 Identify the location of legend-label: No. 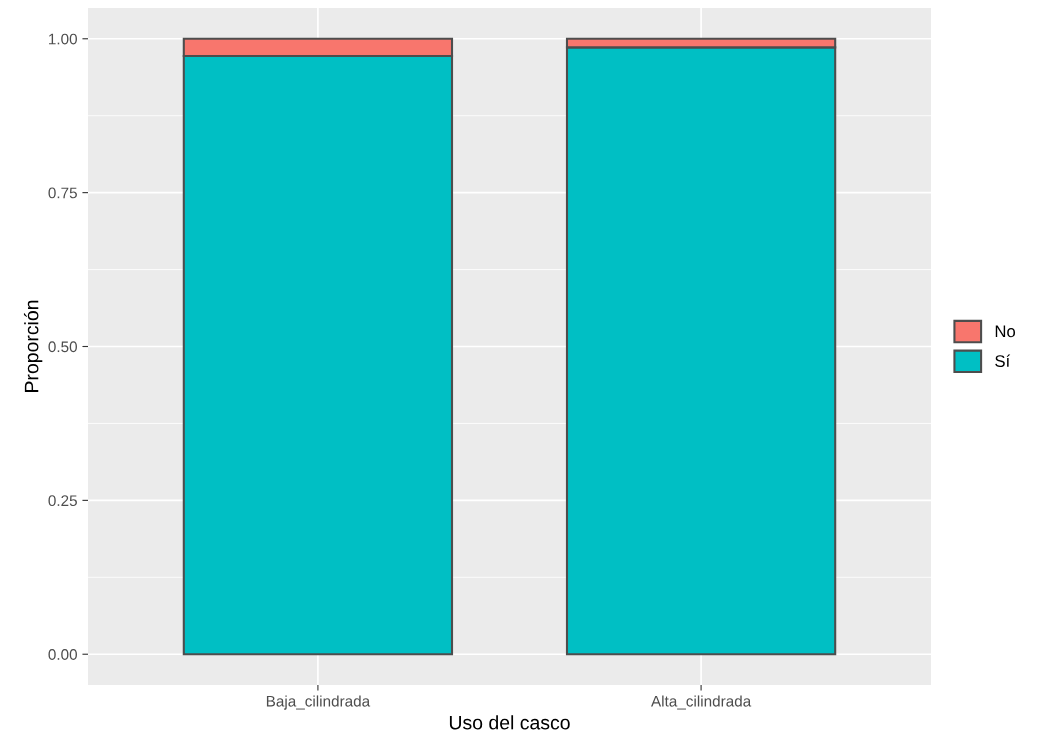
(1005, 331).